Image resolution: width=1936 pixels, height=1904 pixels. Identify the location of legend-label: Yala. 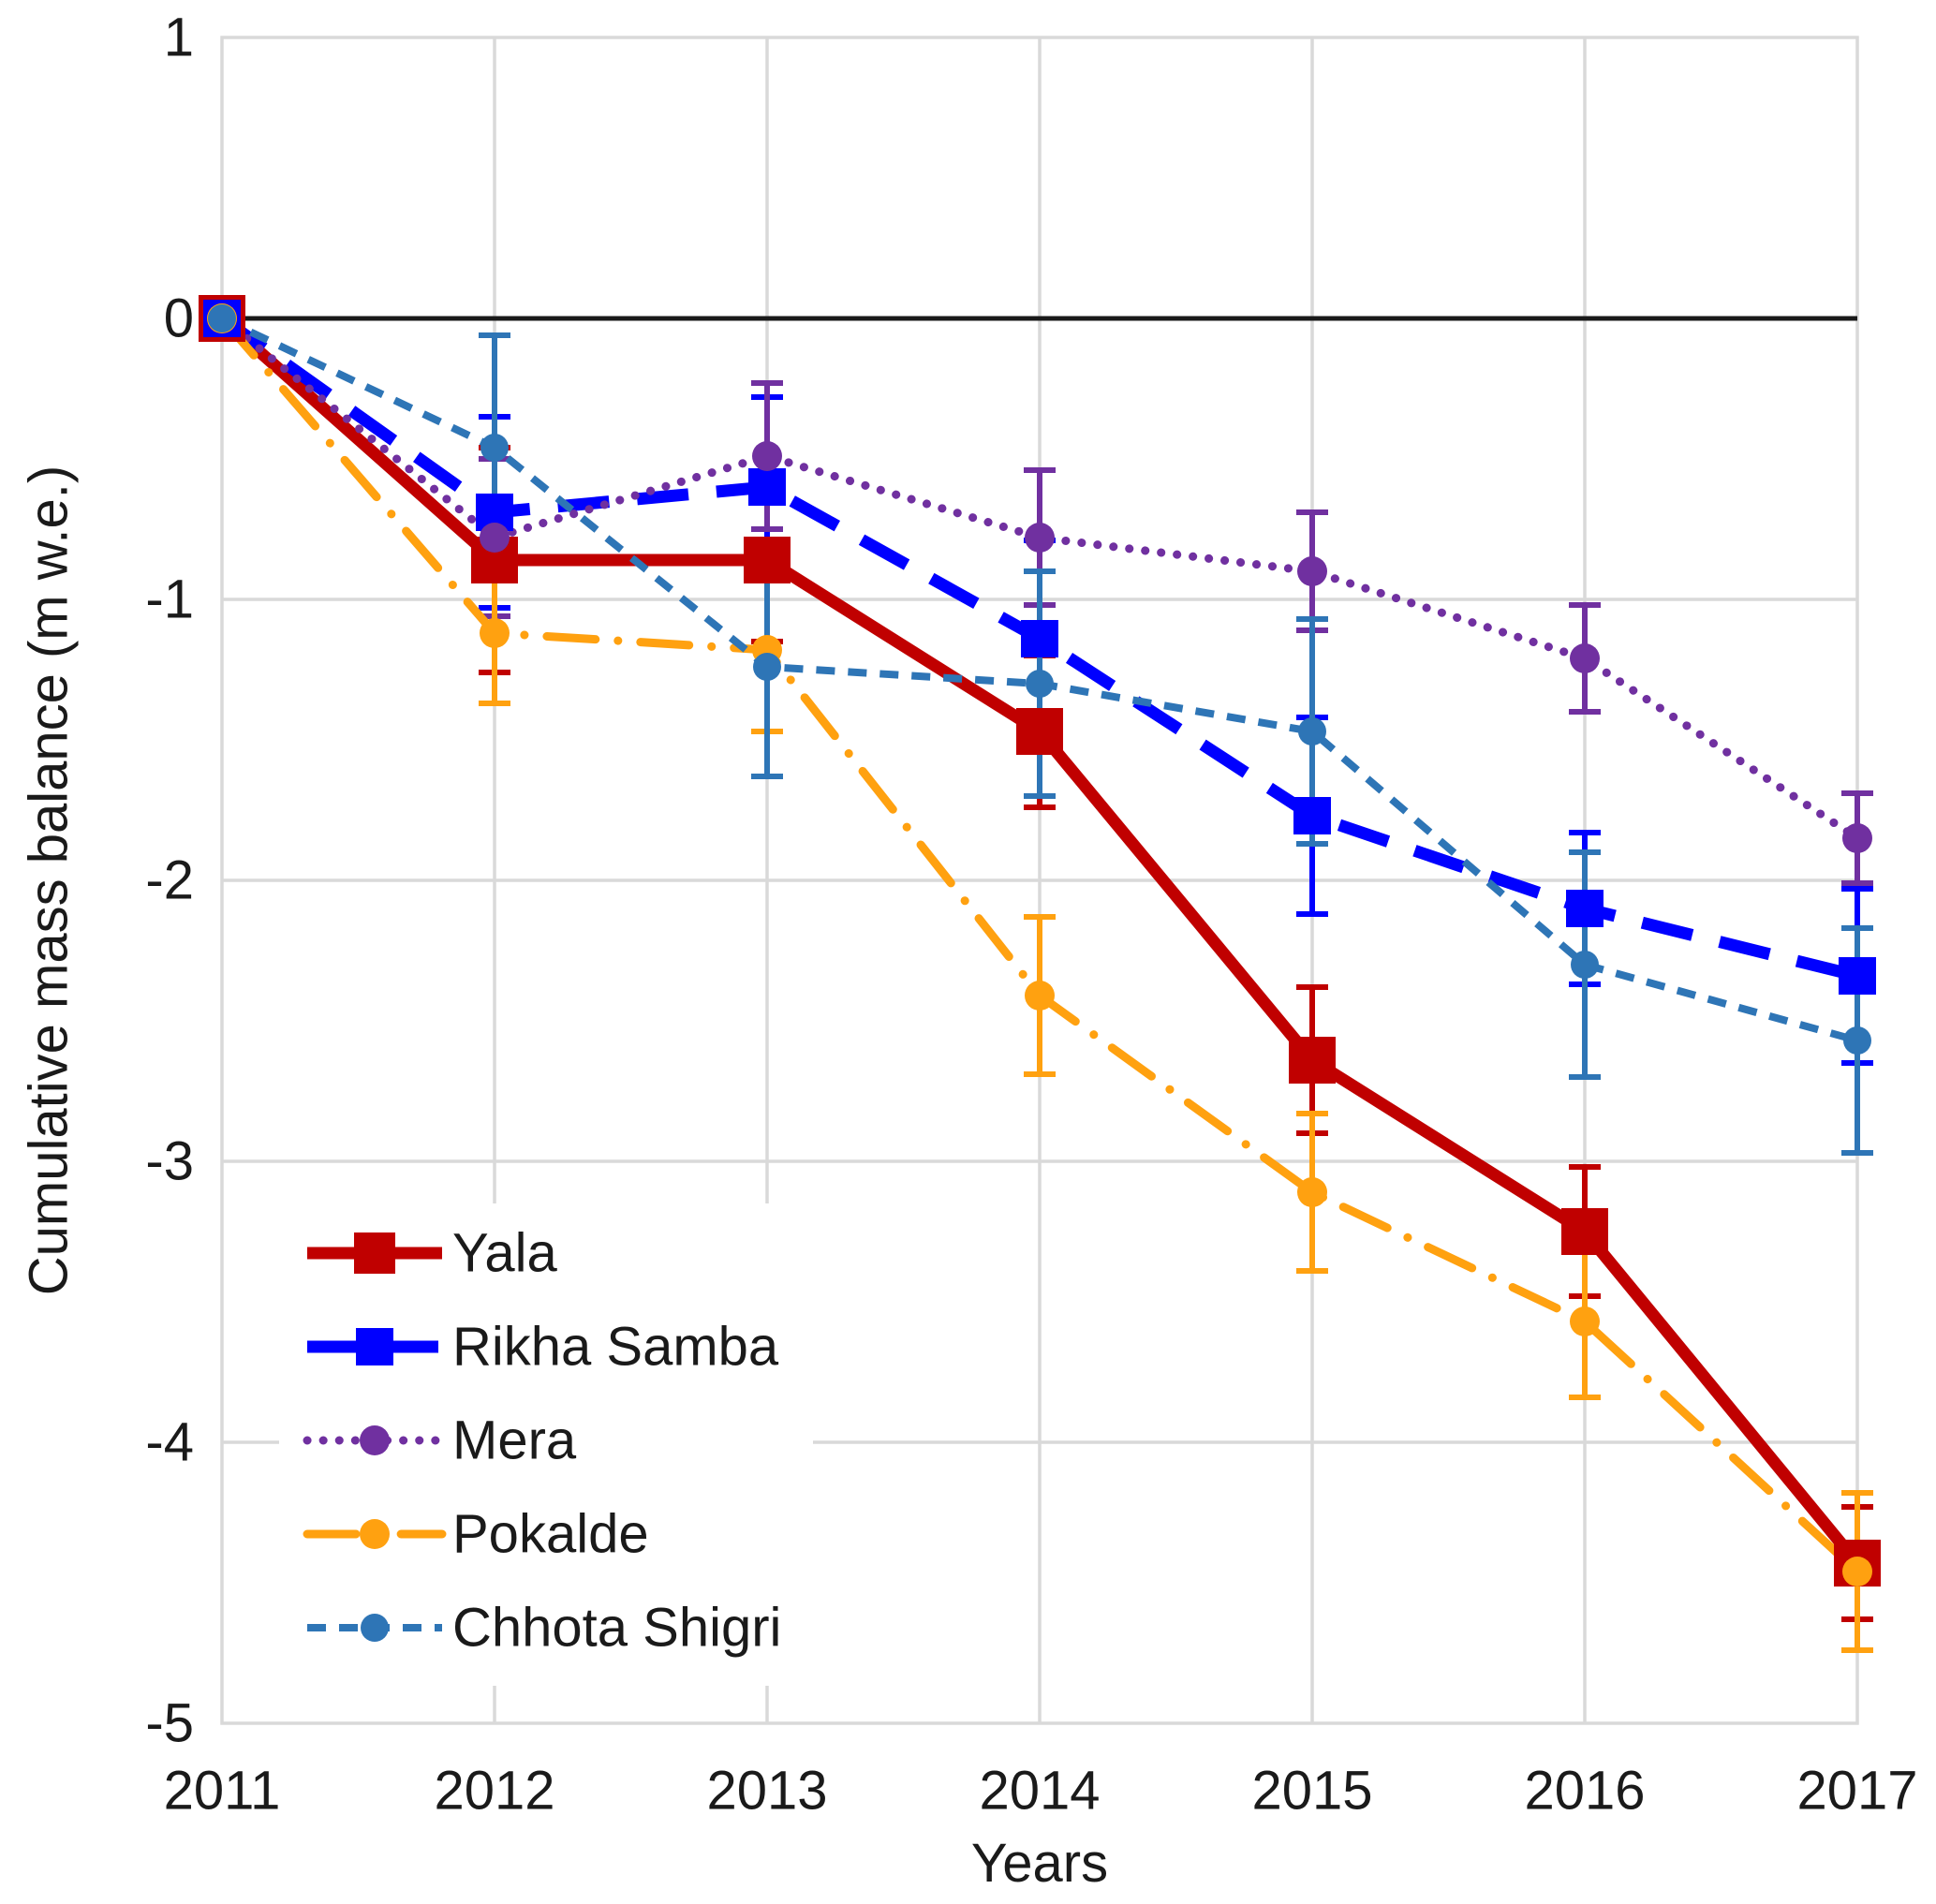
(505, 1253).